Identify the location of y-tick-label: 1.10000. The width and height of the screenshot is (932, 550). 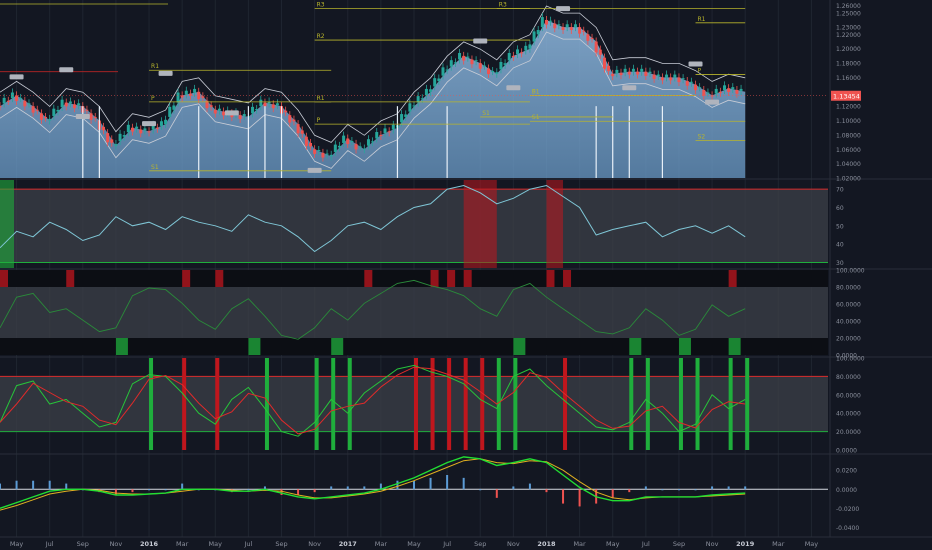
(848, 121).